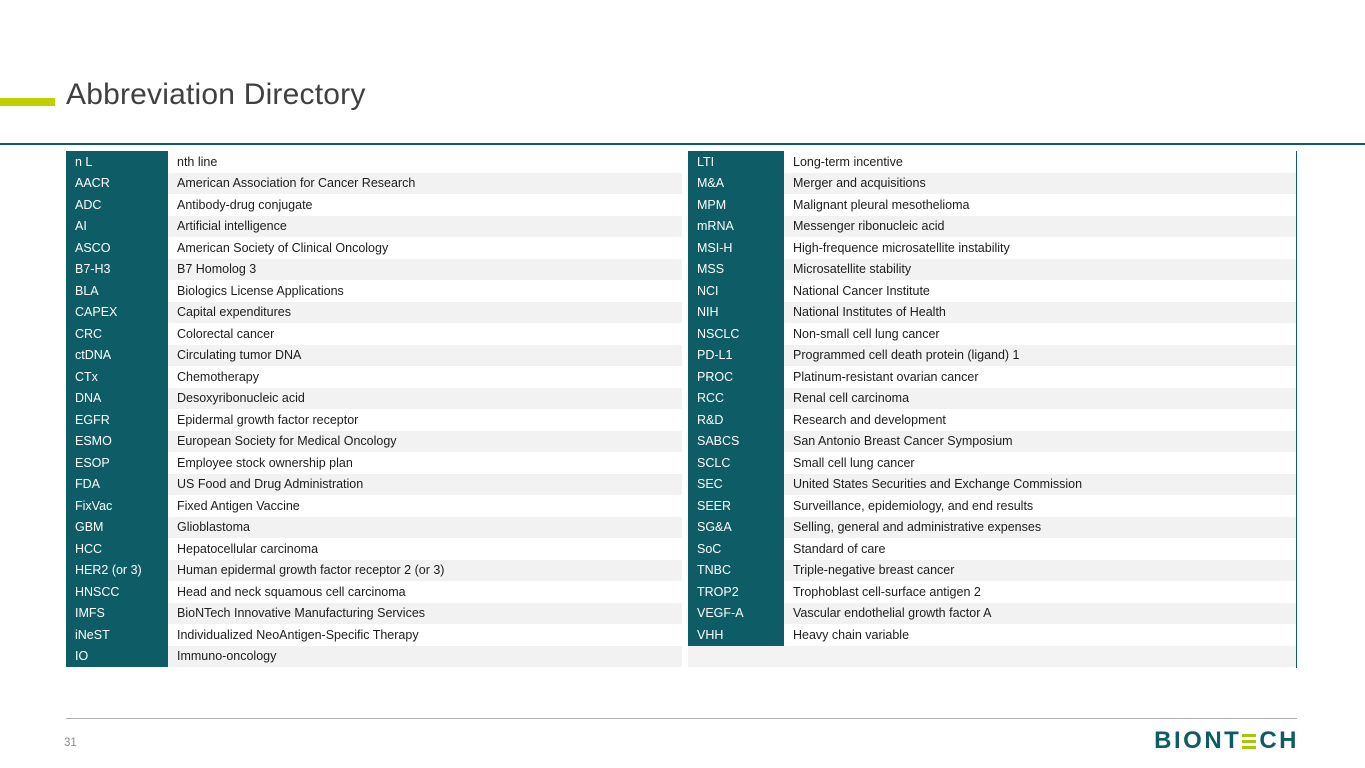 This screenshot has height=768, width=1365. I want to click on abbreviation-cell: B7-H3, so click(117, 269).